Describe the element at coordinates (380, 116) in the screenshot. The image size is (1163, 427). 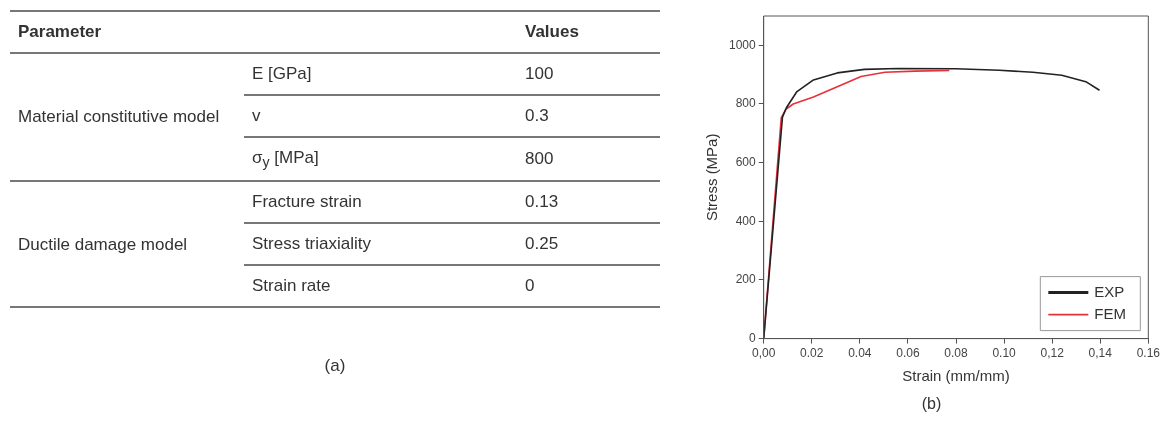
I see `text: v` at that location.